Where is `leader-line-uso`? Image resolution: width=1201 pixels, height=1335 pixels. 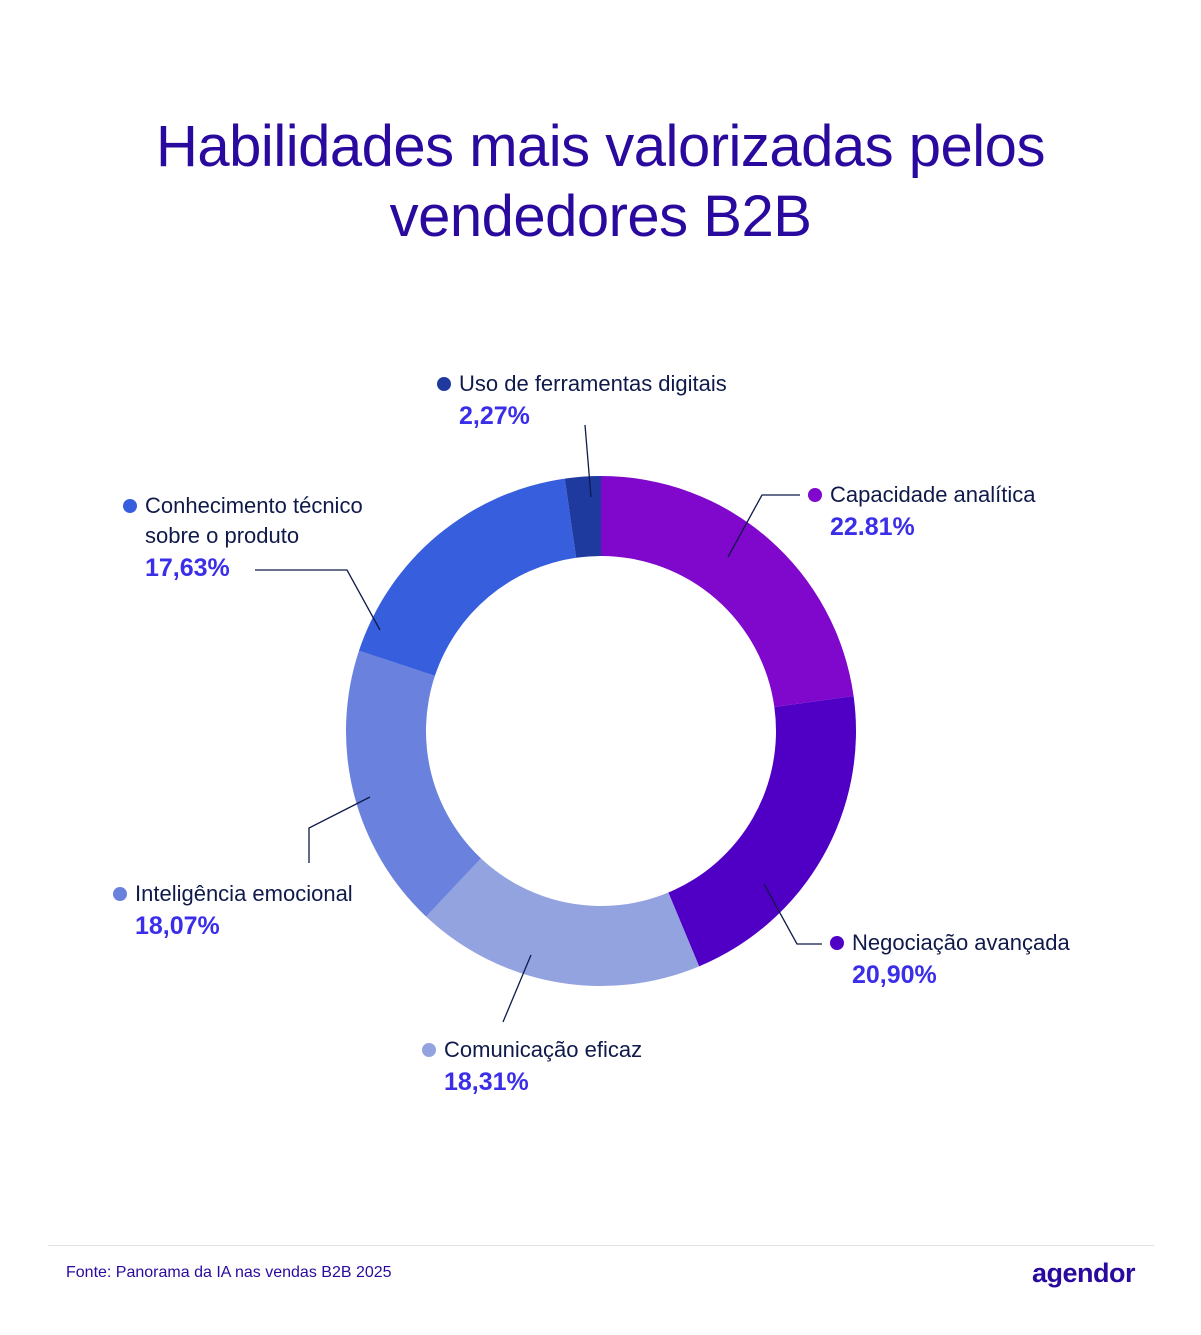
leader-line-uso is located at coordinates (588, 461).